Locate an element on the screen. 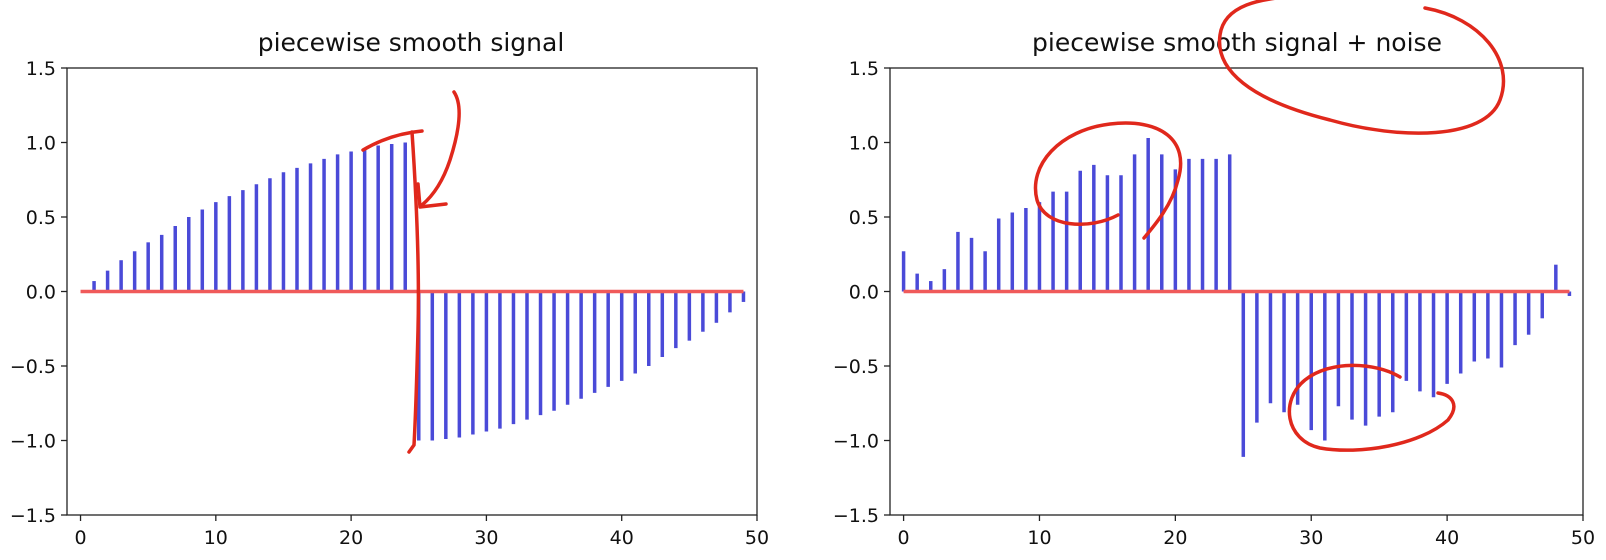  chart-title: piecewise smooth signal + noise is located at coordinates (1237, 42).